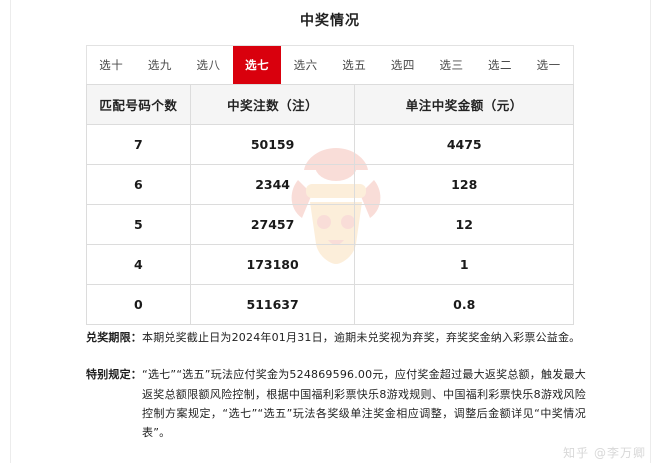  I want to click on table-header: 匹配号码个数 中奖注数（注） 单注中奖金额（元）, so click(330, 104).